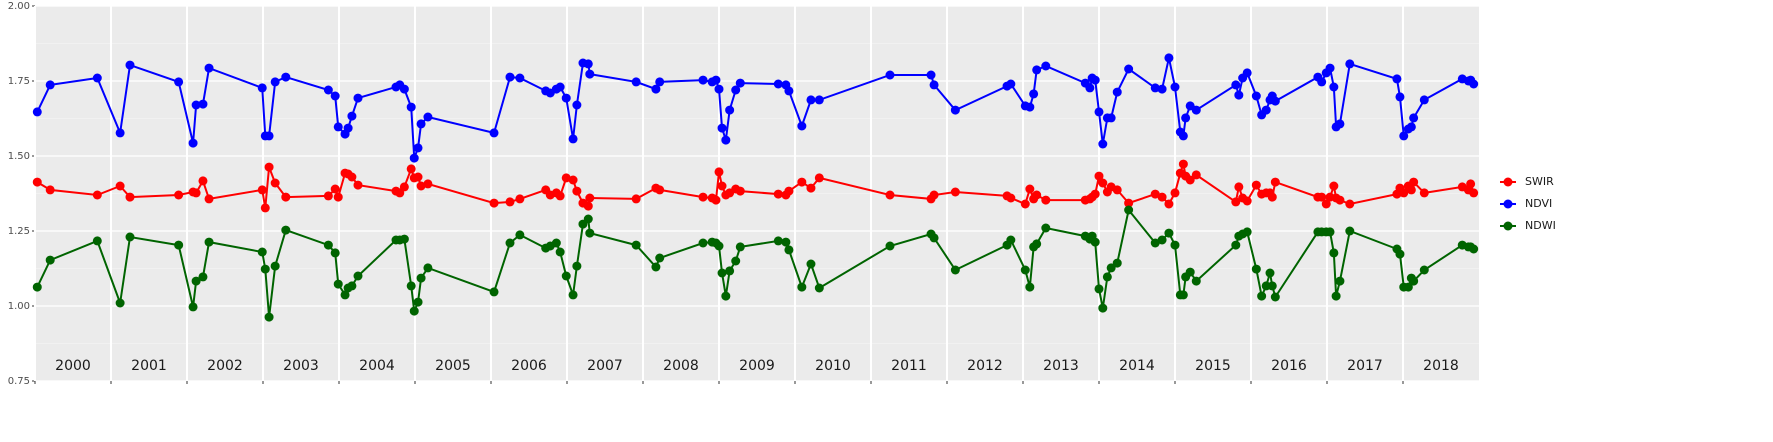  What do you see at coordinates (149, 366) in the screenshot?
I see `year-label: 2001` at bounding box center [149, 366].